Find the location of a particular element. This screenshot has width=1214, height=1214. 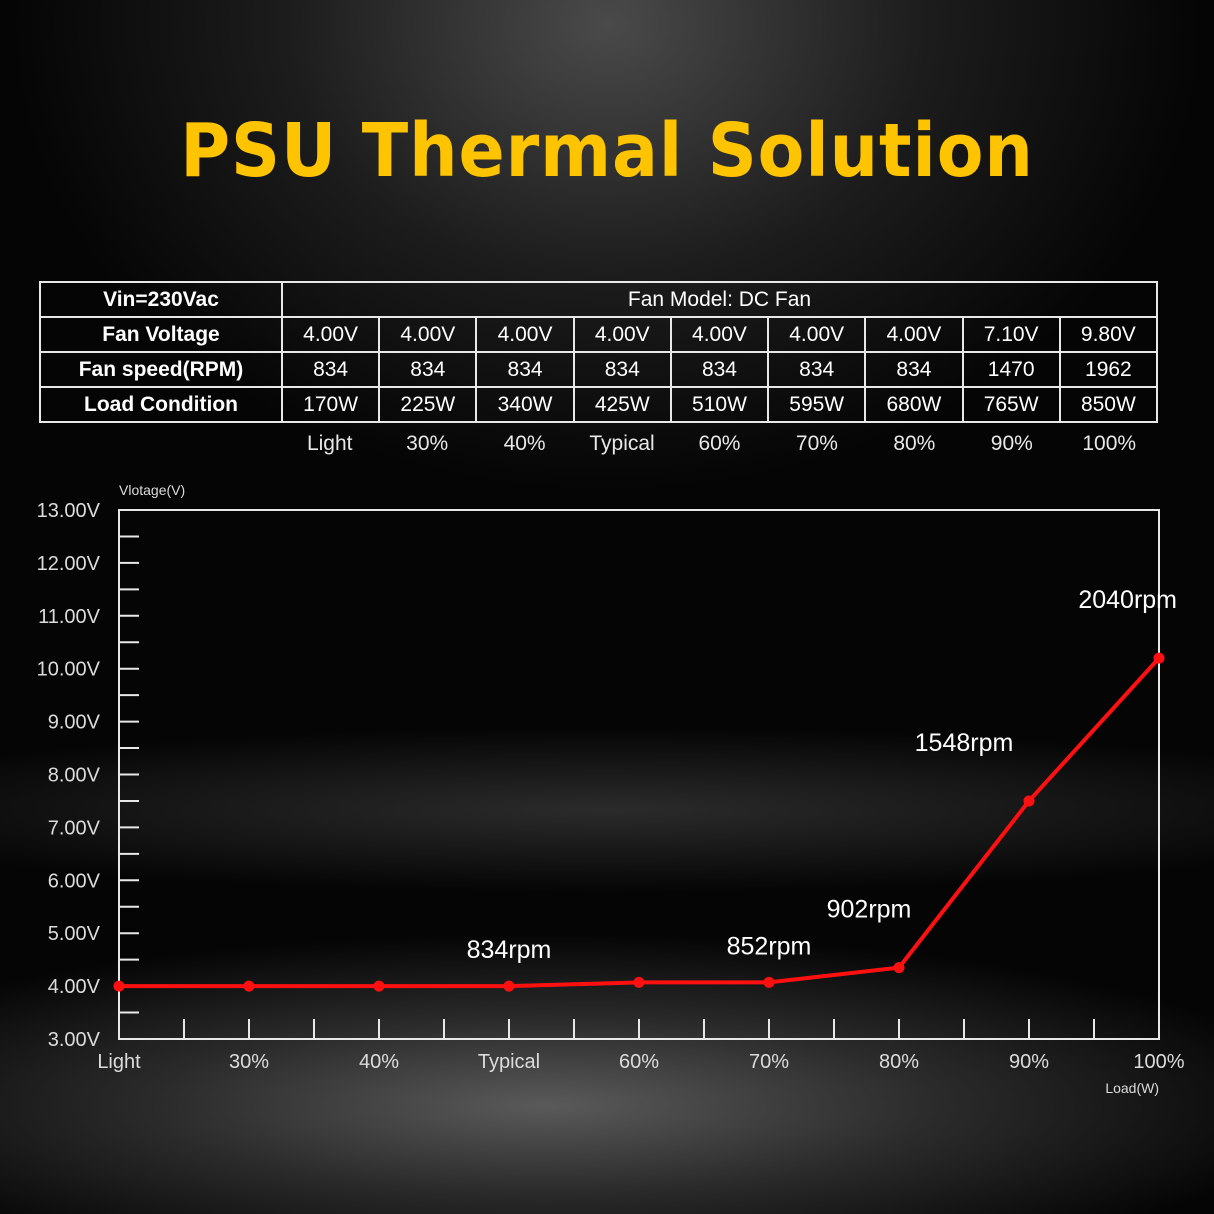

table-cell: 170W is located at coordinates (330, 404).